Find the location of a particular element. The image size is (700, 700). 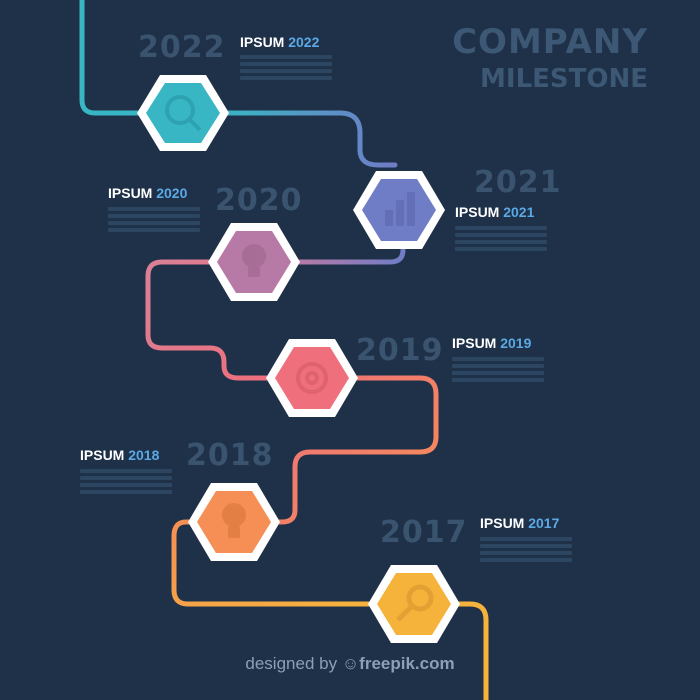

milestone-label-2021: IPSUM 2021 is located at coordinates (494, 212).